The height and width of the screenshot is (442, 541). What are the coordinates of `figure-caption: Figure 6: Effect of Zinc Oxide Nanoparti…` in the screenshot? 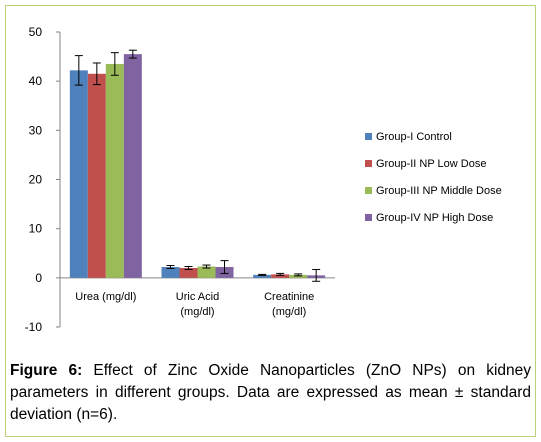 It's located at (270, 393).